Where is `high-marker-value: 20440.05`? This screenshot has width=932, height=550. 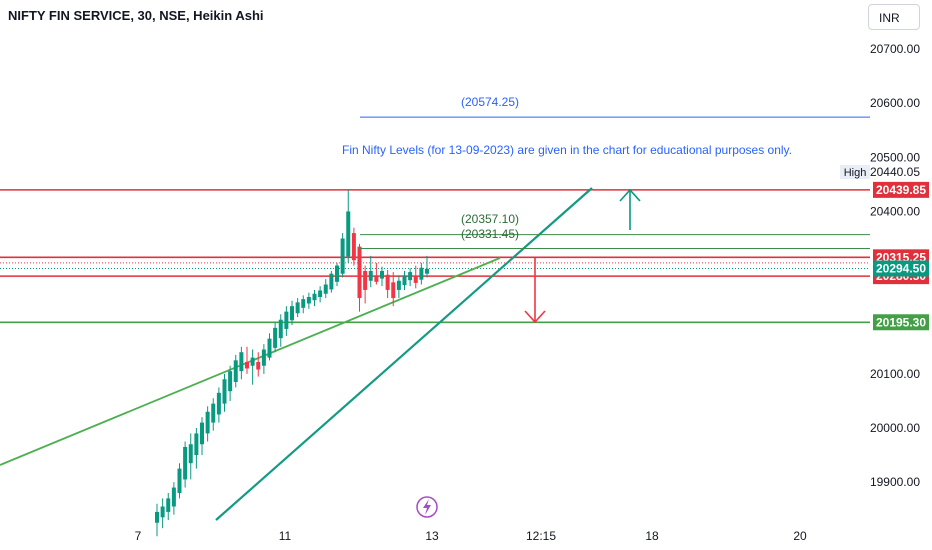 high-marker-value: 20440.05 is located at coordinates (895, 172).